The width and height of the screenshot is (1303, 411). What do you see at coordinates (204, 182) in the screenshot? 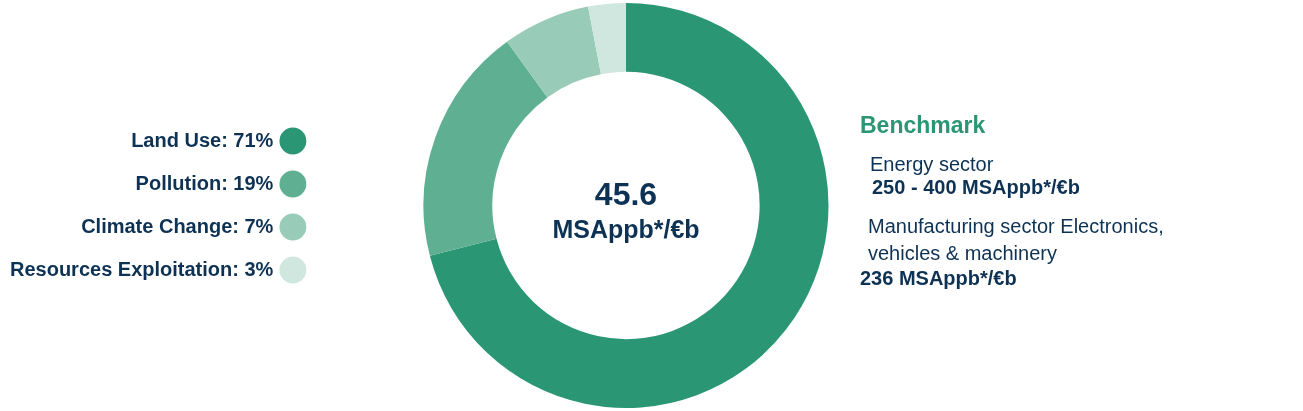
I see `legend-label: Pollution: 19%` at bounding box center [204, 182].